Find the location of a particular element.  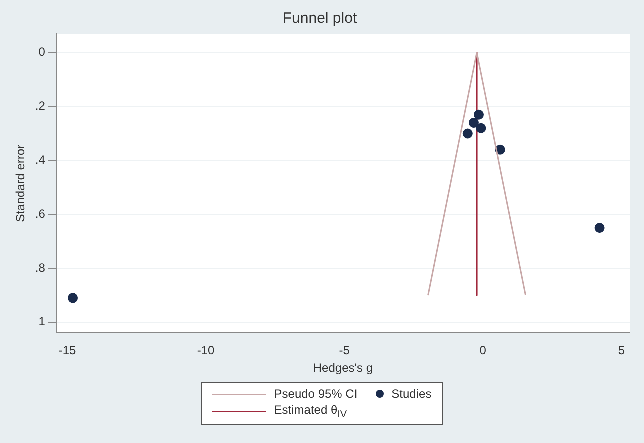

y-axis-title: Standard error is located at coordinates (21, 183).